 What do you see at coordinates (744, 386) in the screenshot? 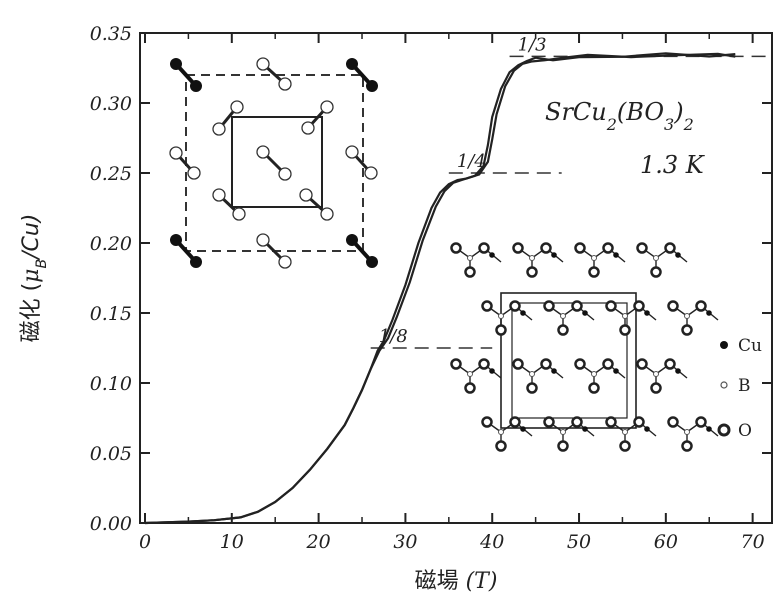
I see `legend-b-label: B` at bounding box center [744, 386].